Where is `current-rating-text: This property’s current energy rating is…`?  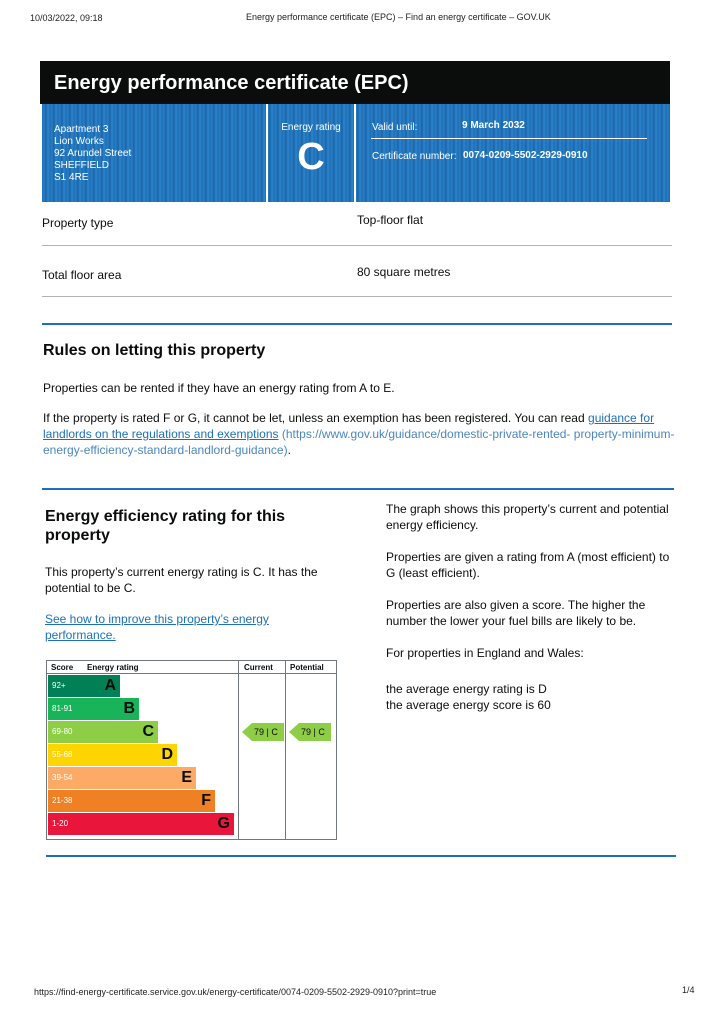 current-rating-text: This property’s current energy rating is… is located at coordinates (181, 580).